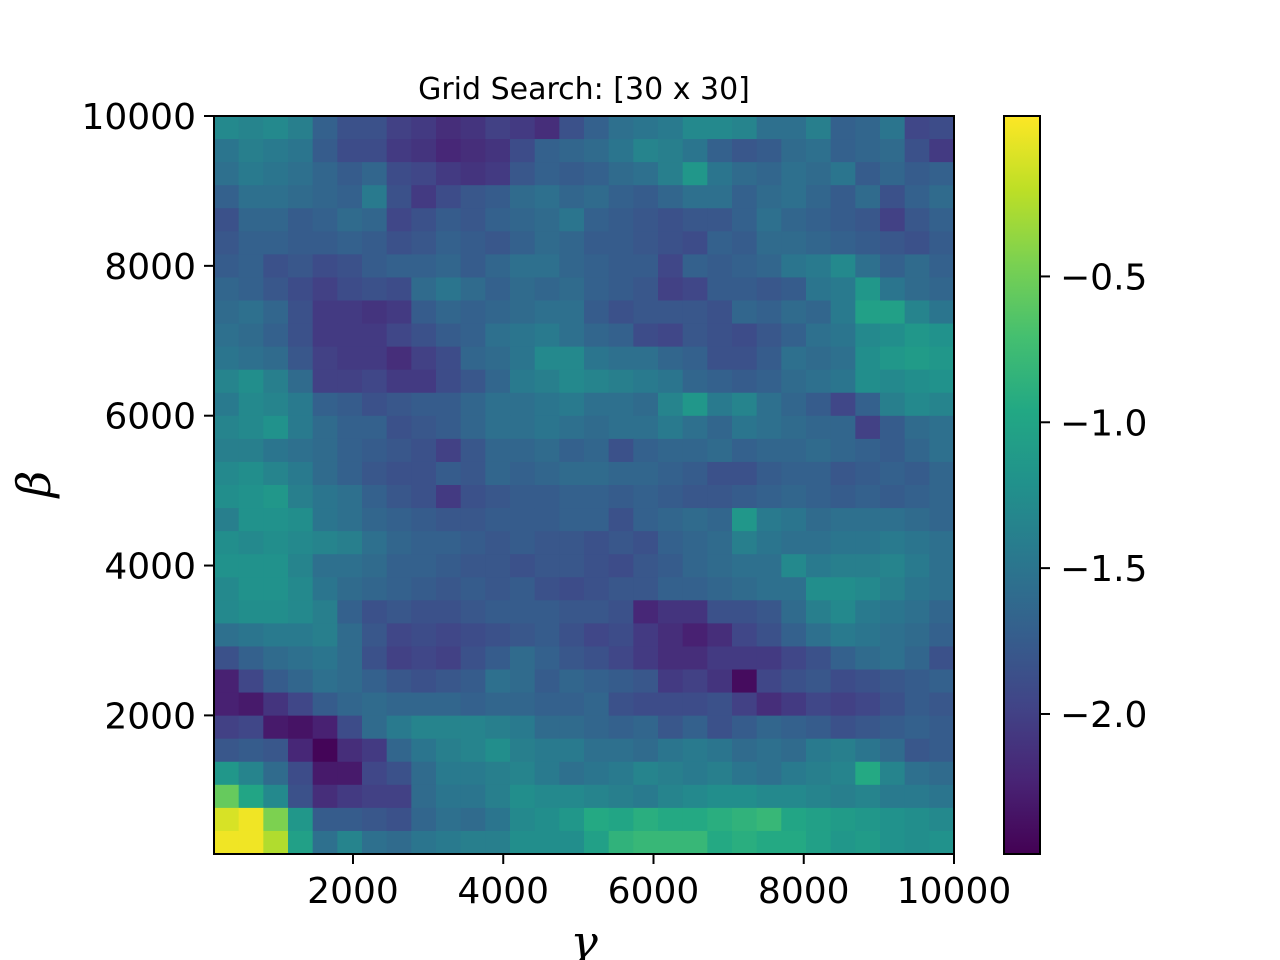 Image resolution: width=1280 pixels, height=960 pixels. Describe the element at coordinates (584, 937) in the screenshot. I see `x-axis-label: γ` at that location.